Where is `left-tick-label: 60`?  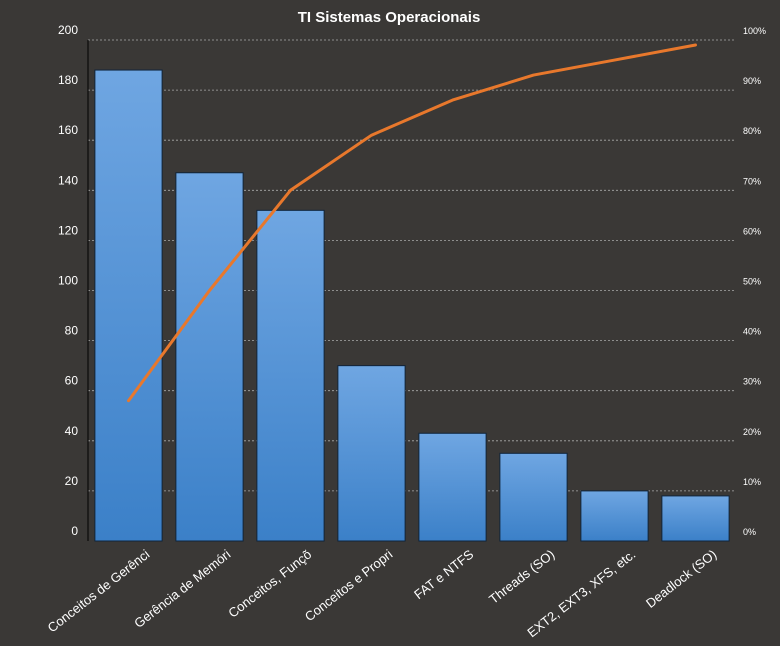
left-tick-label: 60 is located at coordinates (72, 381).